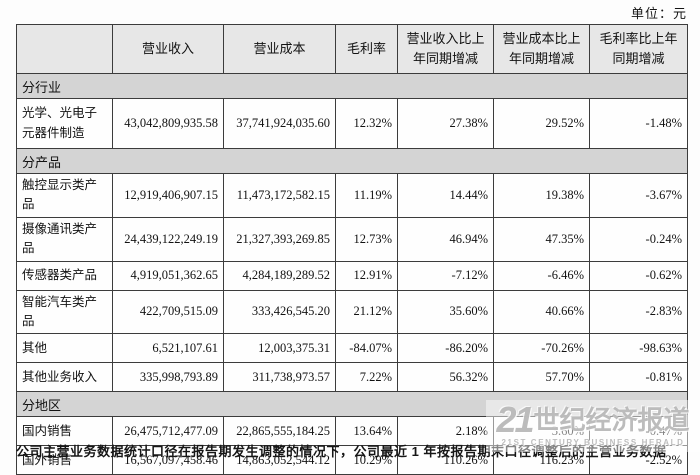 The width and height of the screenshot is (700, 475). I want to click on value-cell: 40.66%, so click(541, 312).